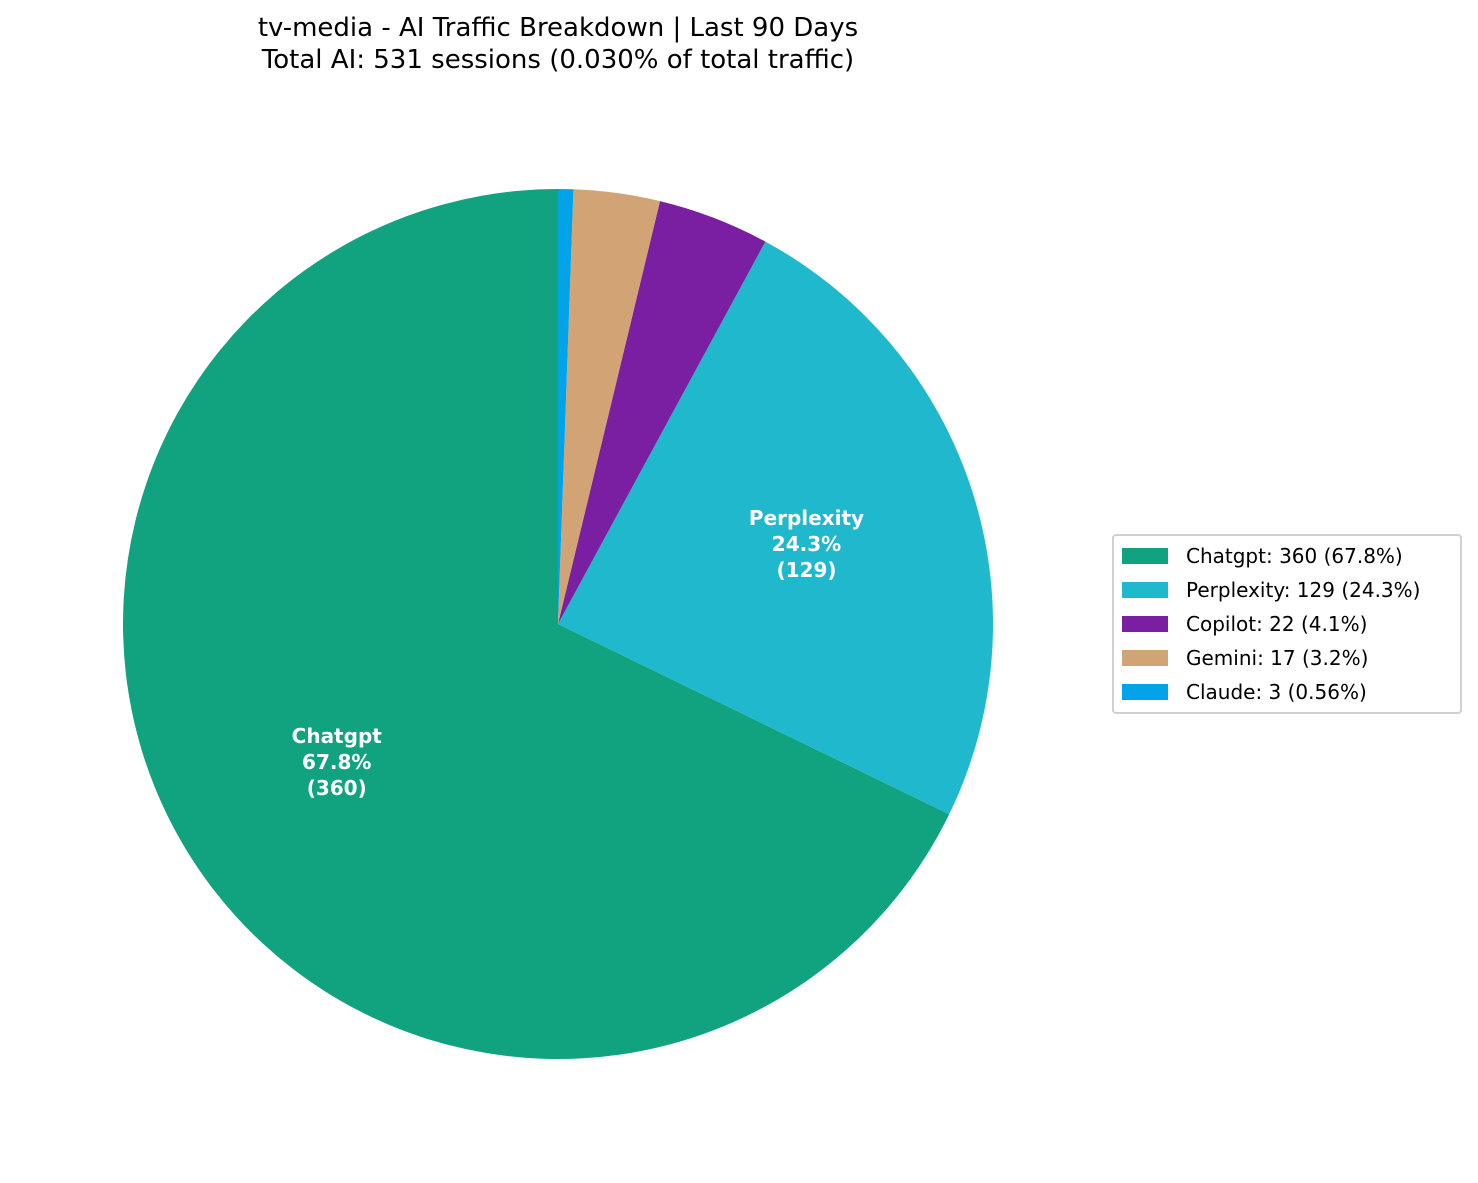 Image resolution: width=1478 pixels, height=1183 pixels. I want to click on legend-item-copilot: Copilot: 22 (4.1%), so click(1244, 624).